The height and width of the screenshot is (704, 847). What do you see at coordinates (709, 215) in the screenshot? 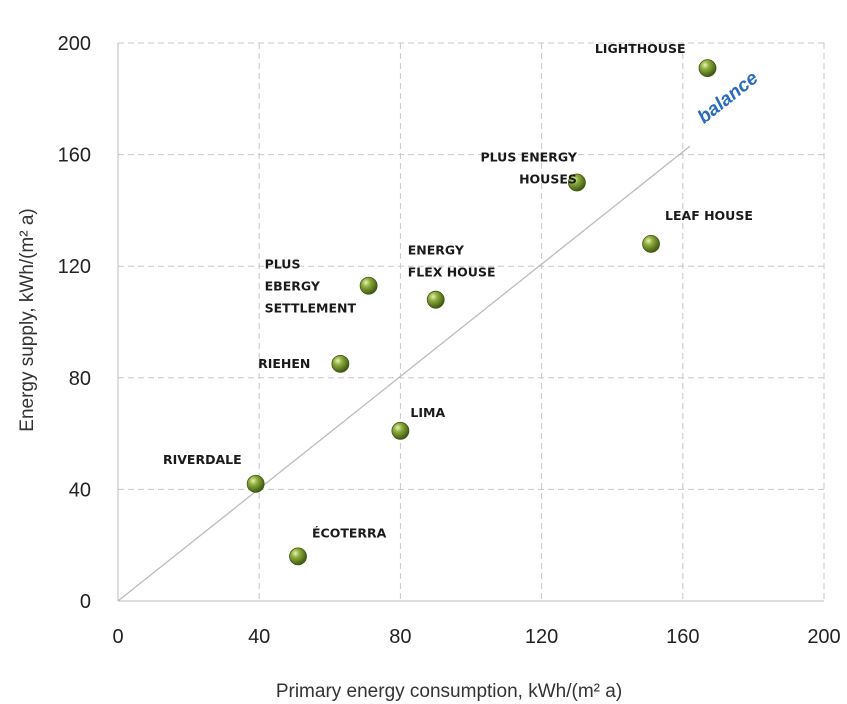
I see `point-label: LEAF HOUSE` at bounding box center [709, 215].